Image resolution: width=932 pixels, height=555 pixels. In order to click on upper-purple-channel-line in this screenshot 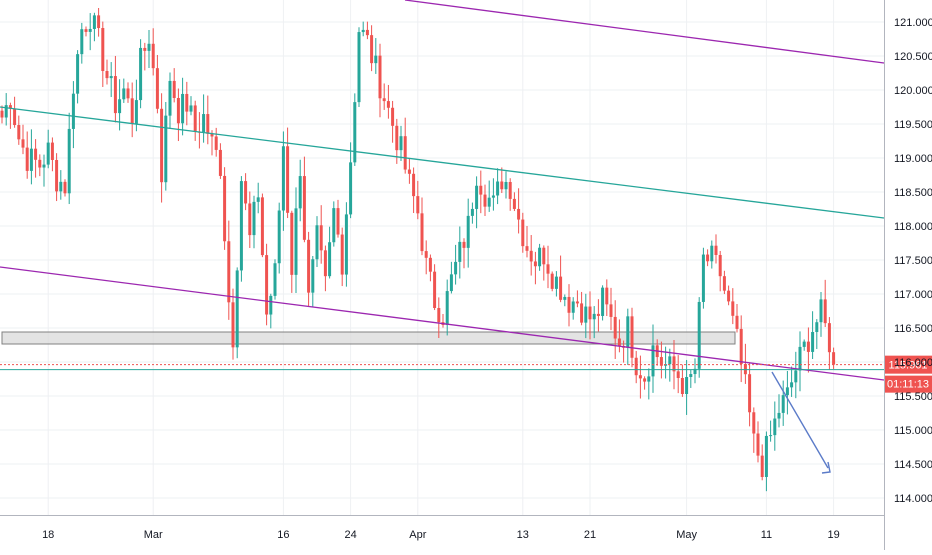, I will do `click(644, 32)`.